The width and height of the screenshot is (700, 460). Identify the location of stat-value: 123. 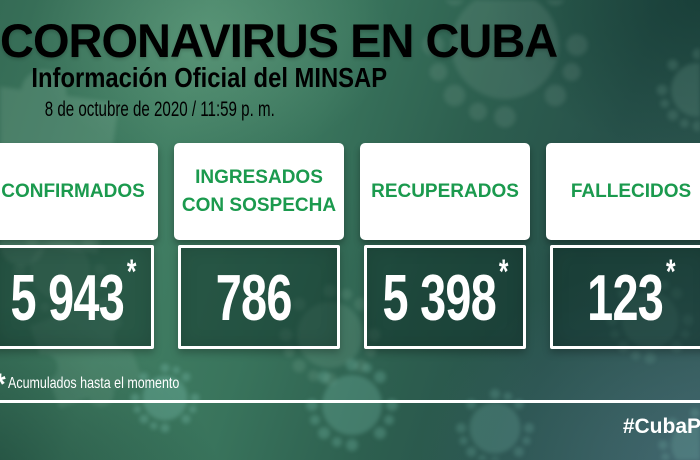
(625, 297).